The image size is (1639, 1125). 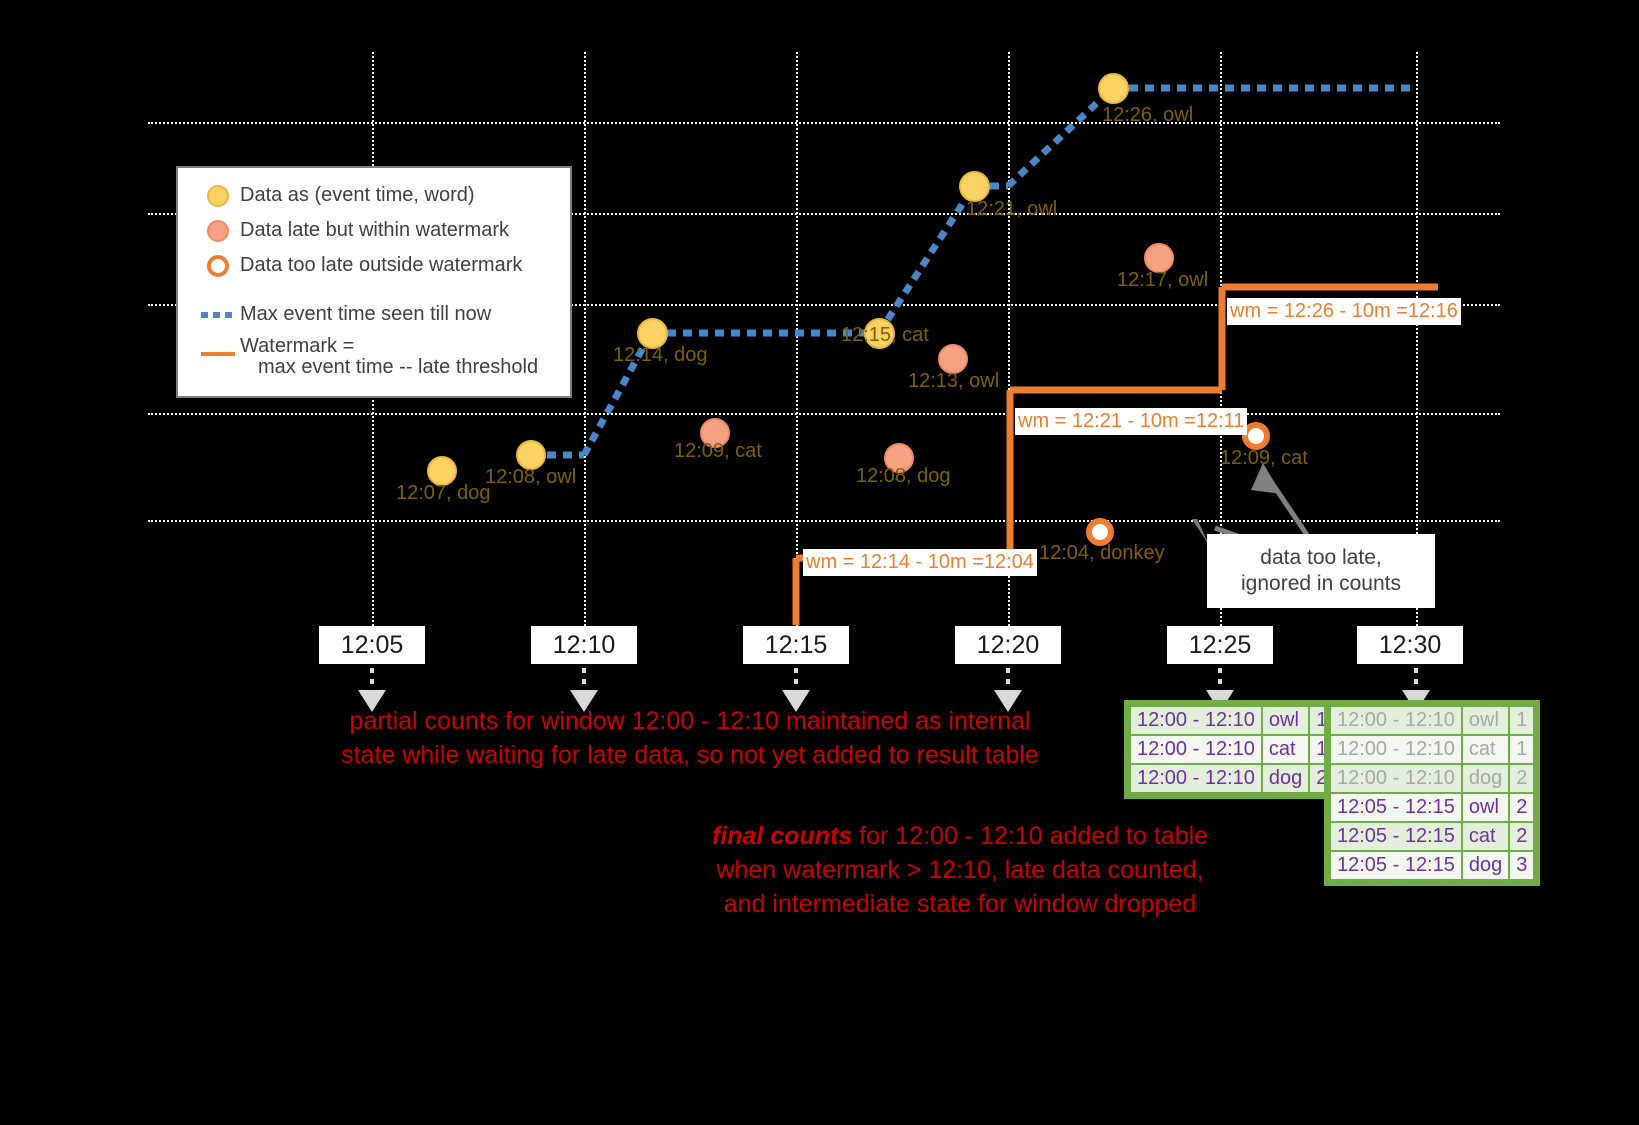 I want to click on legend-item-on-time: Data as (event time, word), so click(x=374, y=195).